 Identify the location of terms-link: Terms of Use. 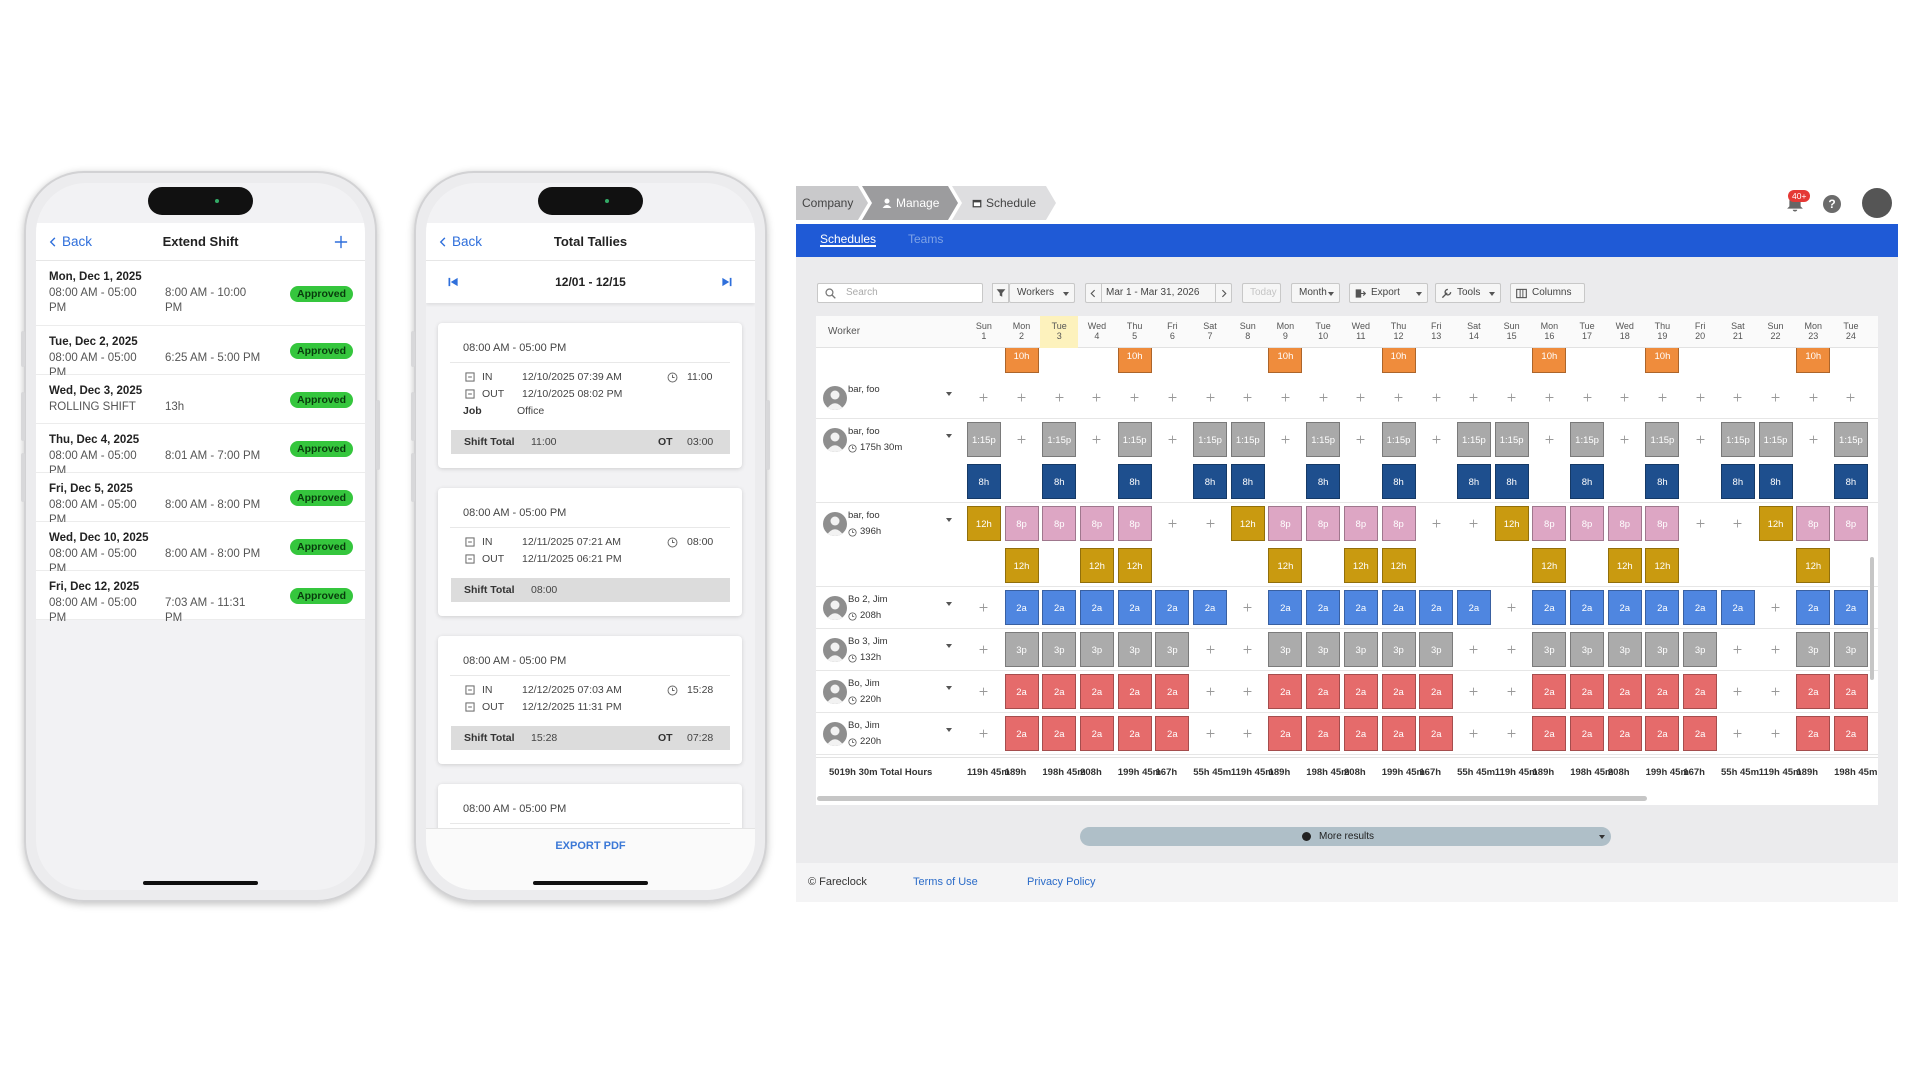
(945, 882).